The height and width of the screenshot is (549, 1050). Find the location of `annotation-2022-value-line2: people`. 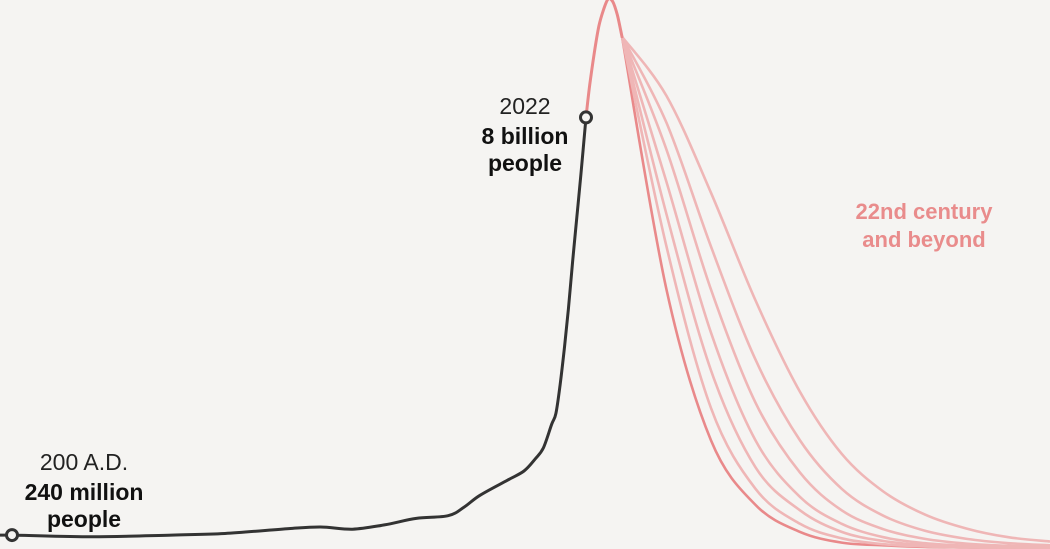

annotation-2022-value-line2: people is located at coordinates (525, 163).